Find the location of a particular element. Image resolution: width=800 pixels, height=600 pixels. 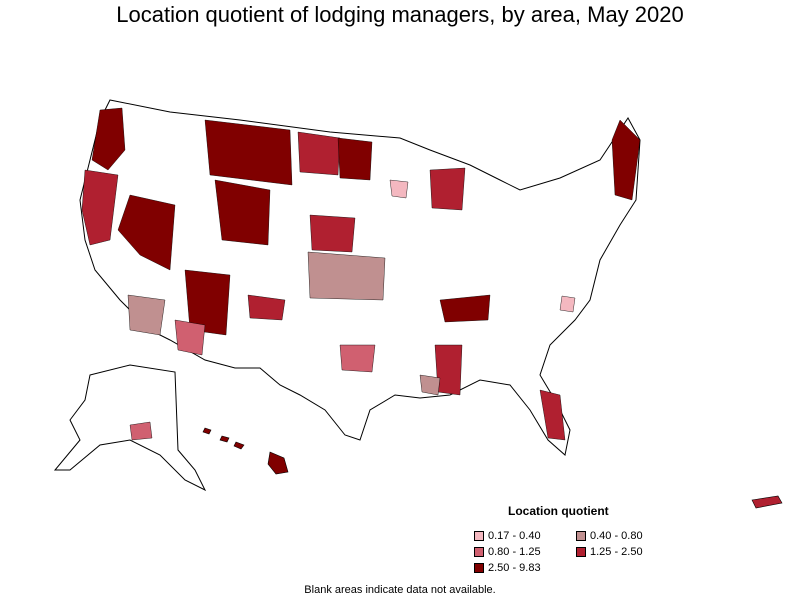

legend-label: 1.25 - 2.50 is located at coordinates (616, 552).